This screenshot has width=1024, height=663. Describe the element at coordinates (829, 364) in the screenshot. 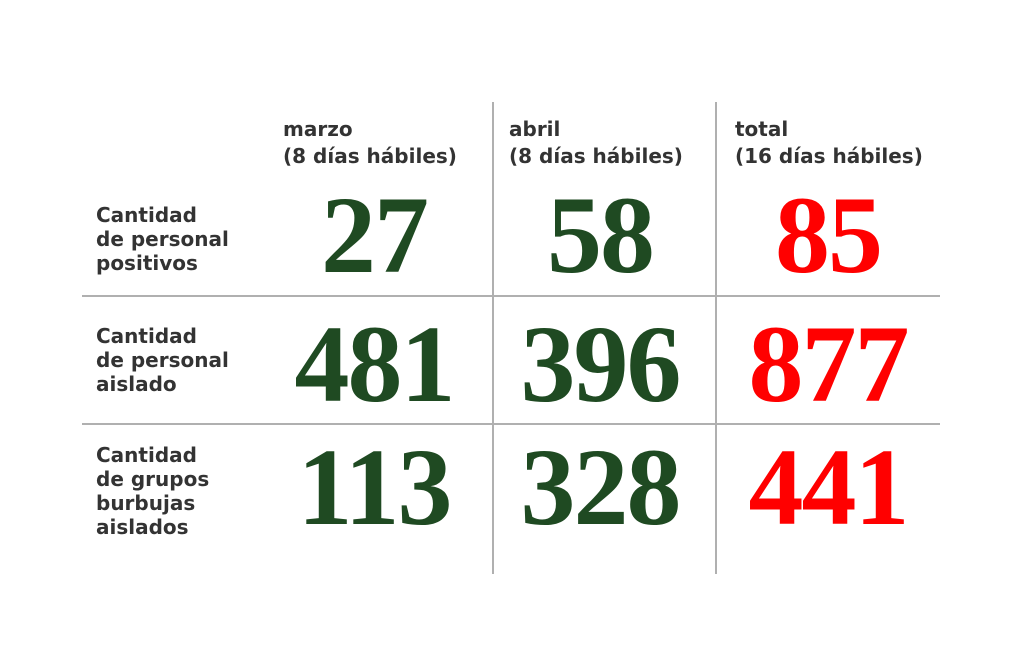

I see `value-aislado-total: 877` at that location.